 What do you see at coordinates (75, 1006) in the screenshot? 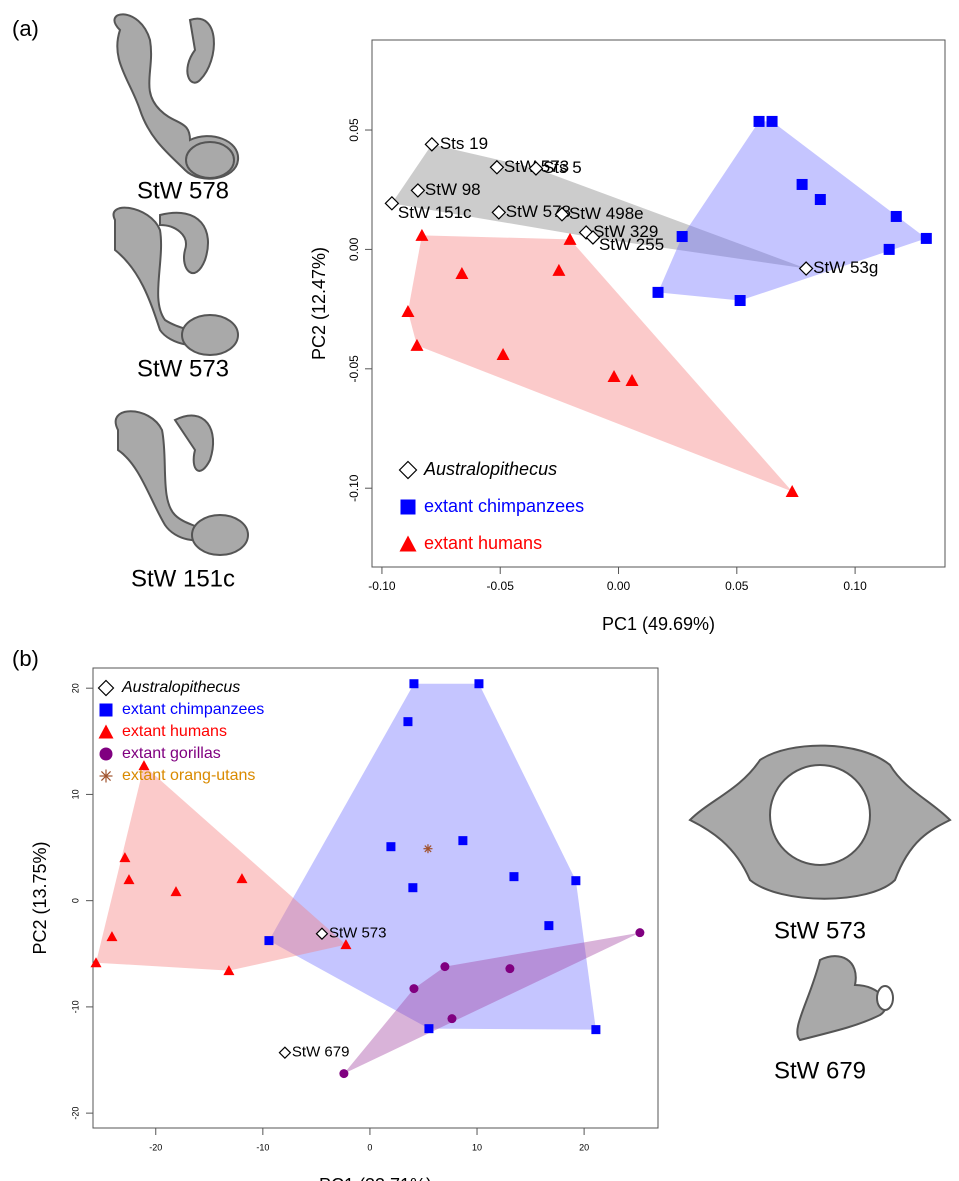
I see `y-tick-label: -10` at bounding box center [75, 1006].